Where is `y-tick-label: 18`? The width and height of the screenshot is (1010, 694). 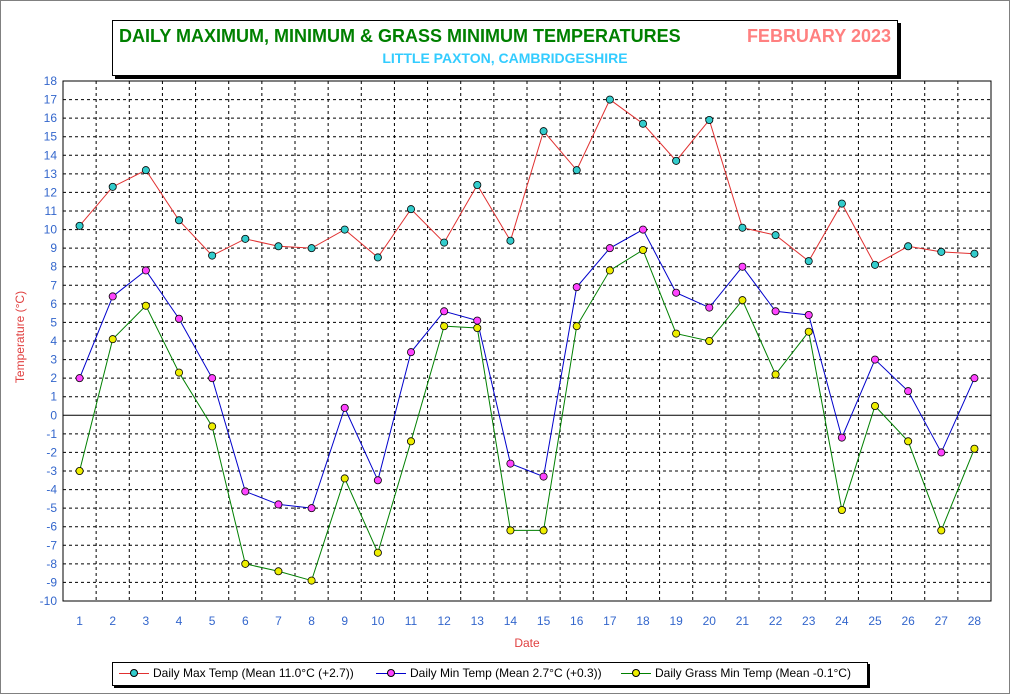
y-tick-label: 18 is located at coordinates (51, 81).